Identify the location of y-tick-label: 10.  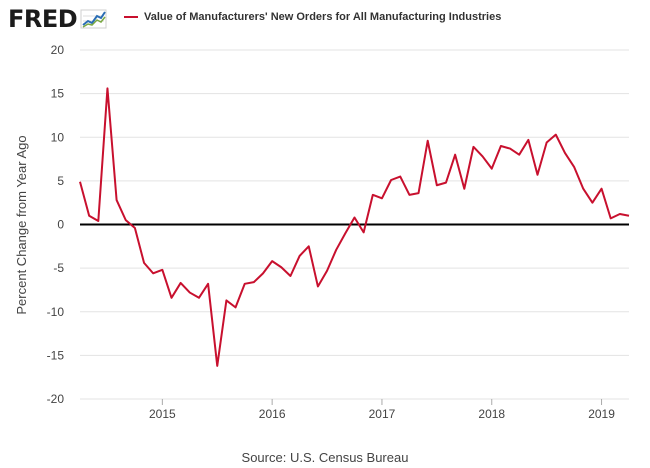
(58, 137).